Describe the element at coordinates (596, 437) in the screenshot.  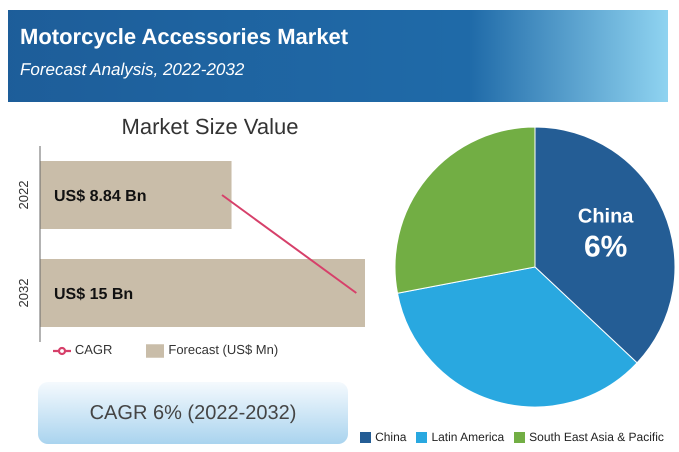
I see `legend-label: South East Asia & Pacific` at that location.